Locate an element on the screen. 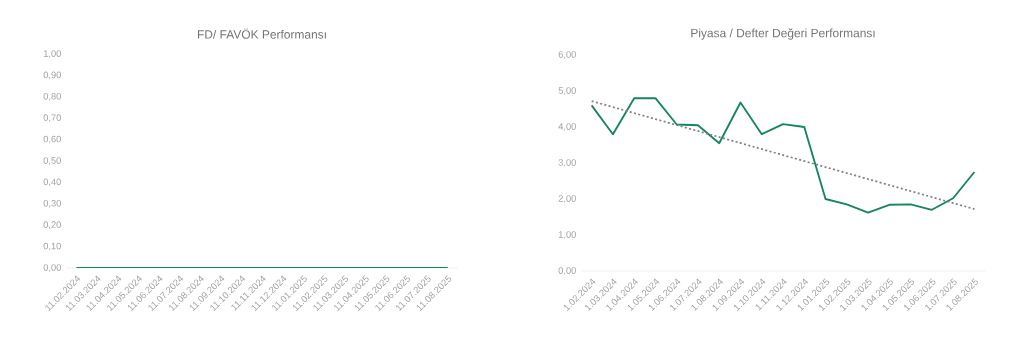 This screenshot has height=342, width=1024. y-tick-label: 0,50 is located at coordinates (52, 161).